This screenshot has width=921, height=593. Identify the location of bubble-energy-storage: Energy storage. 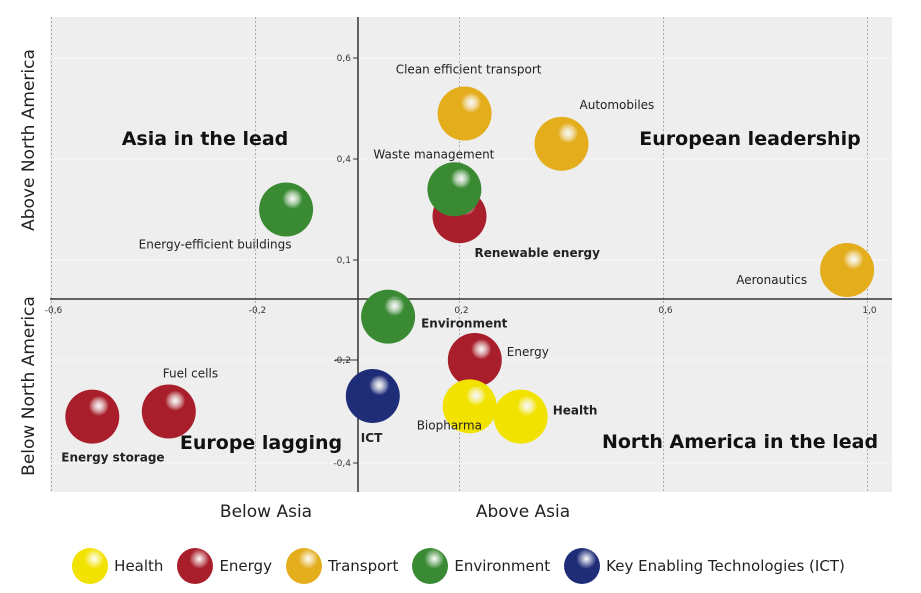
(113, 427).